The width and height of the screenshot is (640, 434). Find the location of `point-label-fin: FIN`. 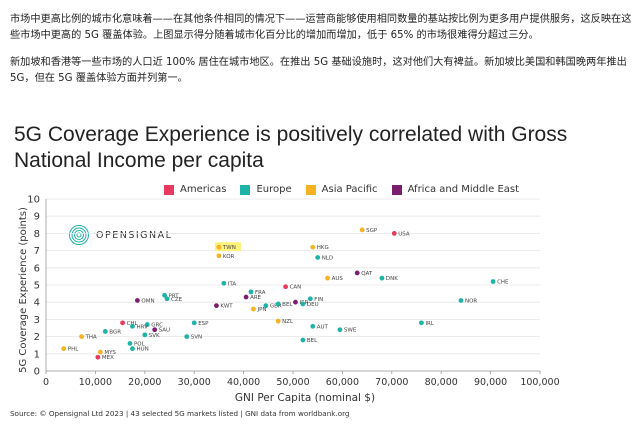

point-label-fin: FIN is located at coordinates (318, 300).